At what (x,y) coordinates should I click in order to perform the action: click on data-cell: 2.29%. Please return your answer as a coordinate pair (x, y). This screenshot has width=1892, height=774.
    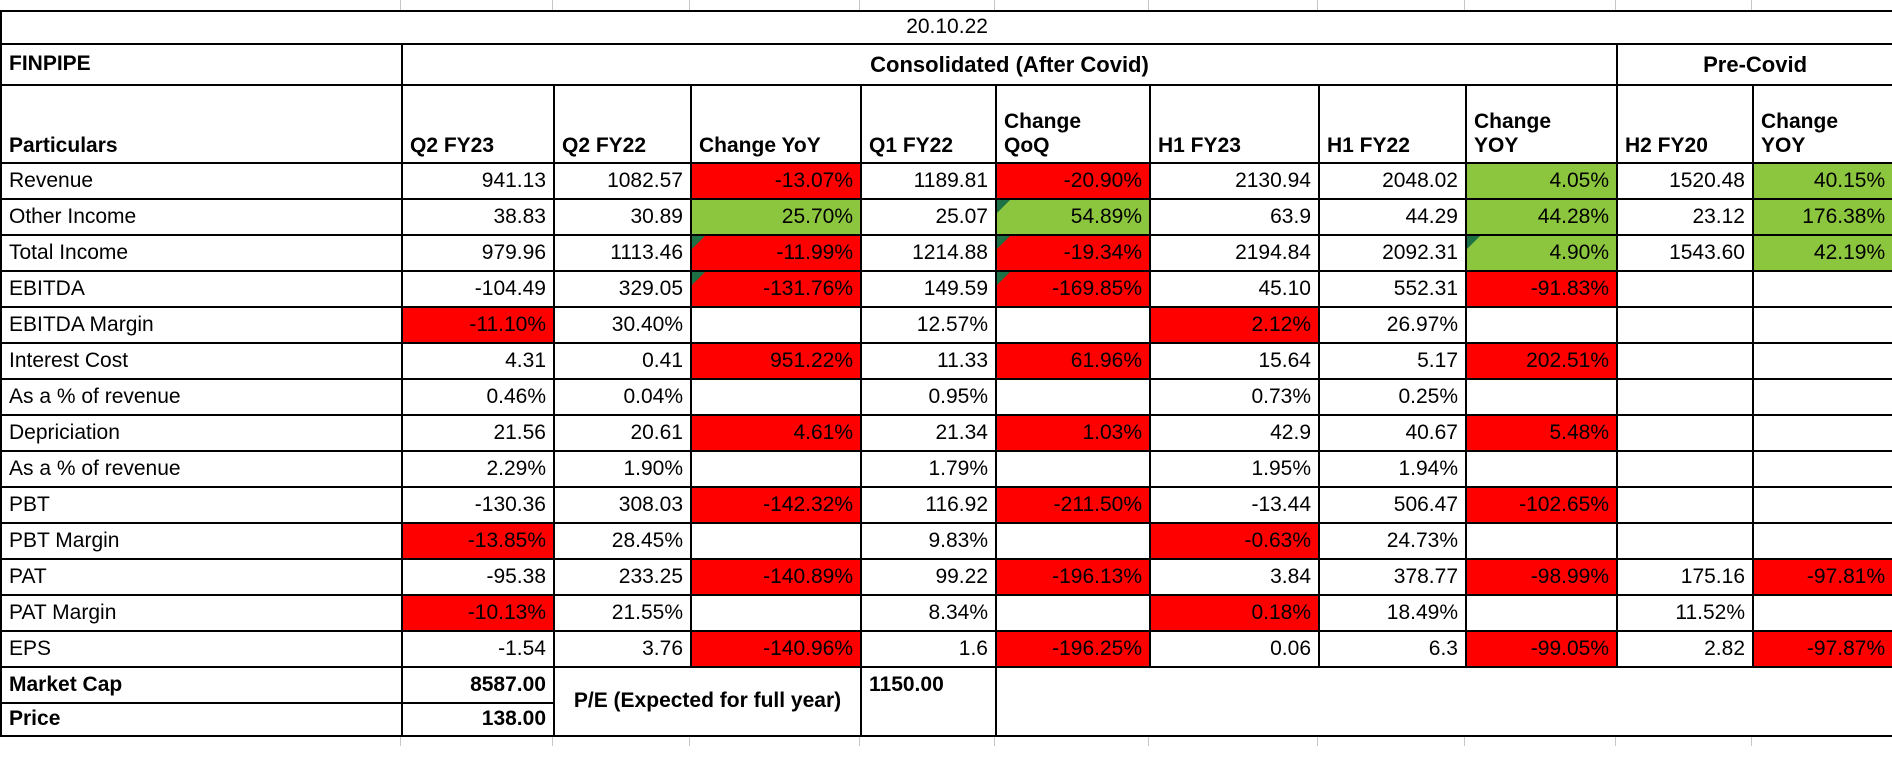
    Looking at the image, I should click on (478, 469).